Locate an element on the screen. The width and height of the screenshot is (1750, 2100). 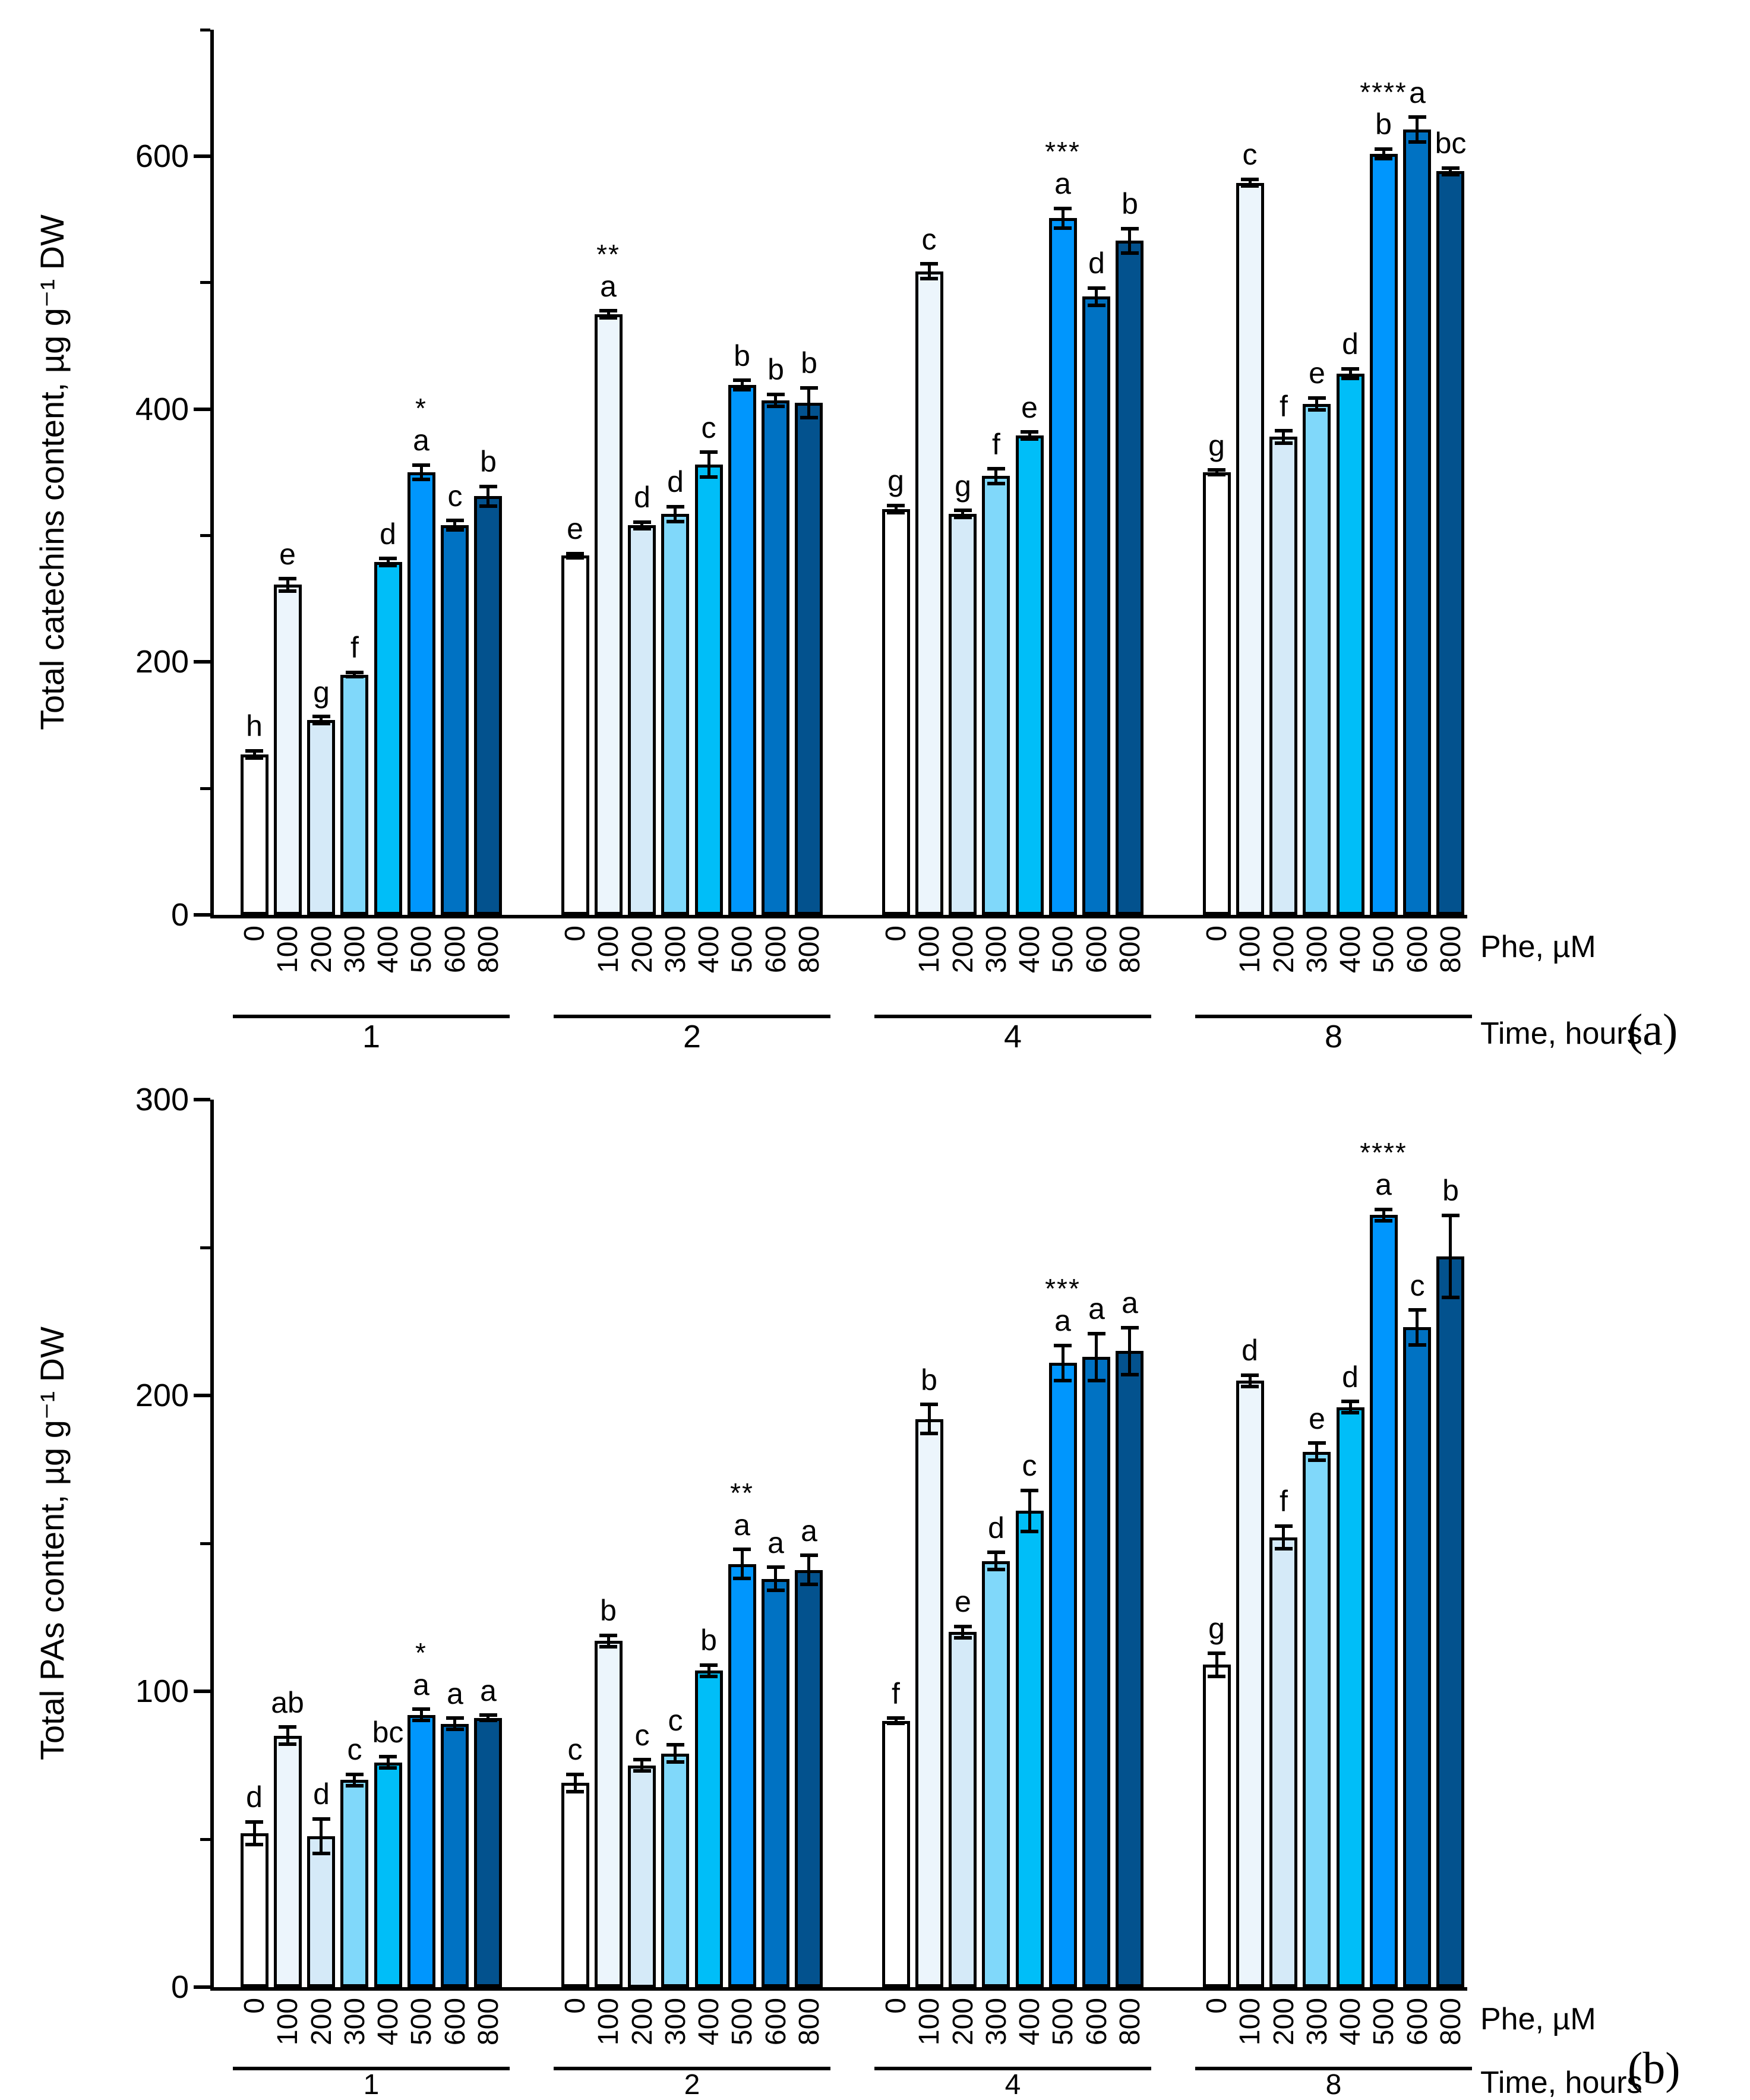
sig-letter: e is located at coordinates (1317, 373).